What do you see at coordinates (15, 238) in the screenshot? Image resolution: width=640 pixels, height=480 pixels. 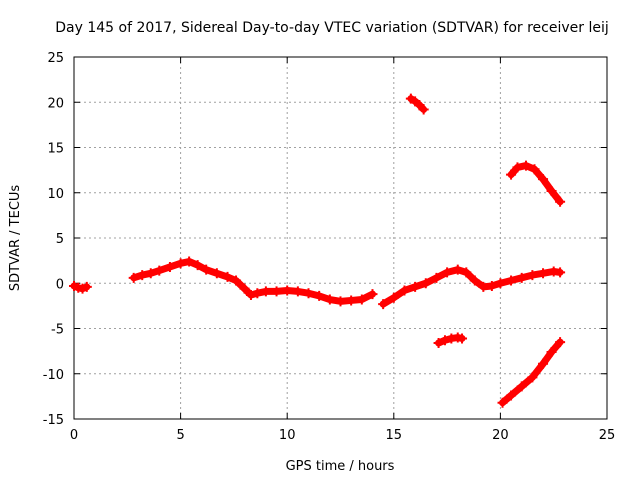 I see `y-axis-label: SDTVAR / TECUs` at bounding box center [15, 238].